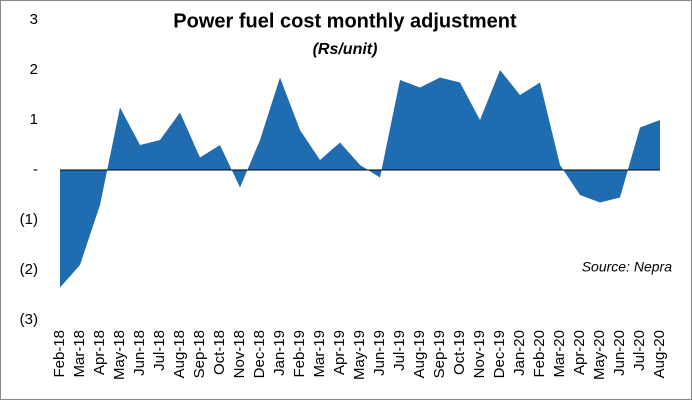 This screenshot has width=692, height=405. I want to click on y-tick-label: (2), so click(29, 269).